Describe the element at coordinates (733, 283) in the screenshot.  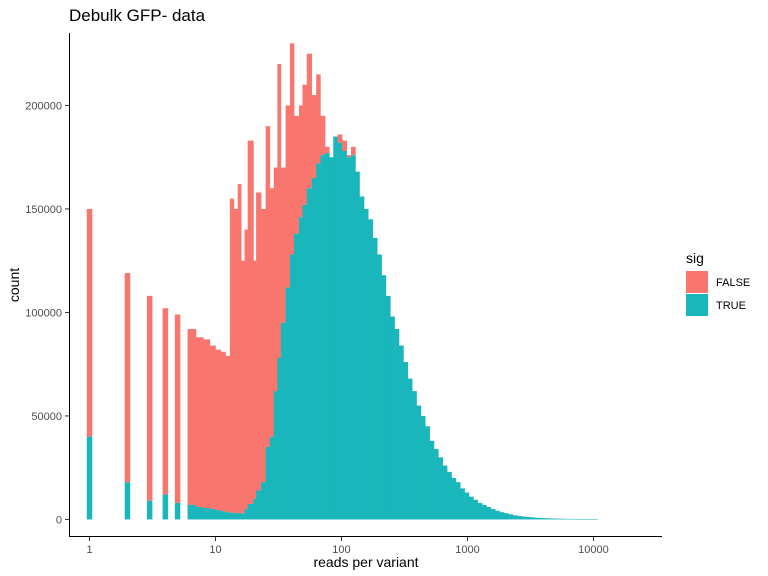
I see `legend-label-false: FALSE` at that location.